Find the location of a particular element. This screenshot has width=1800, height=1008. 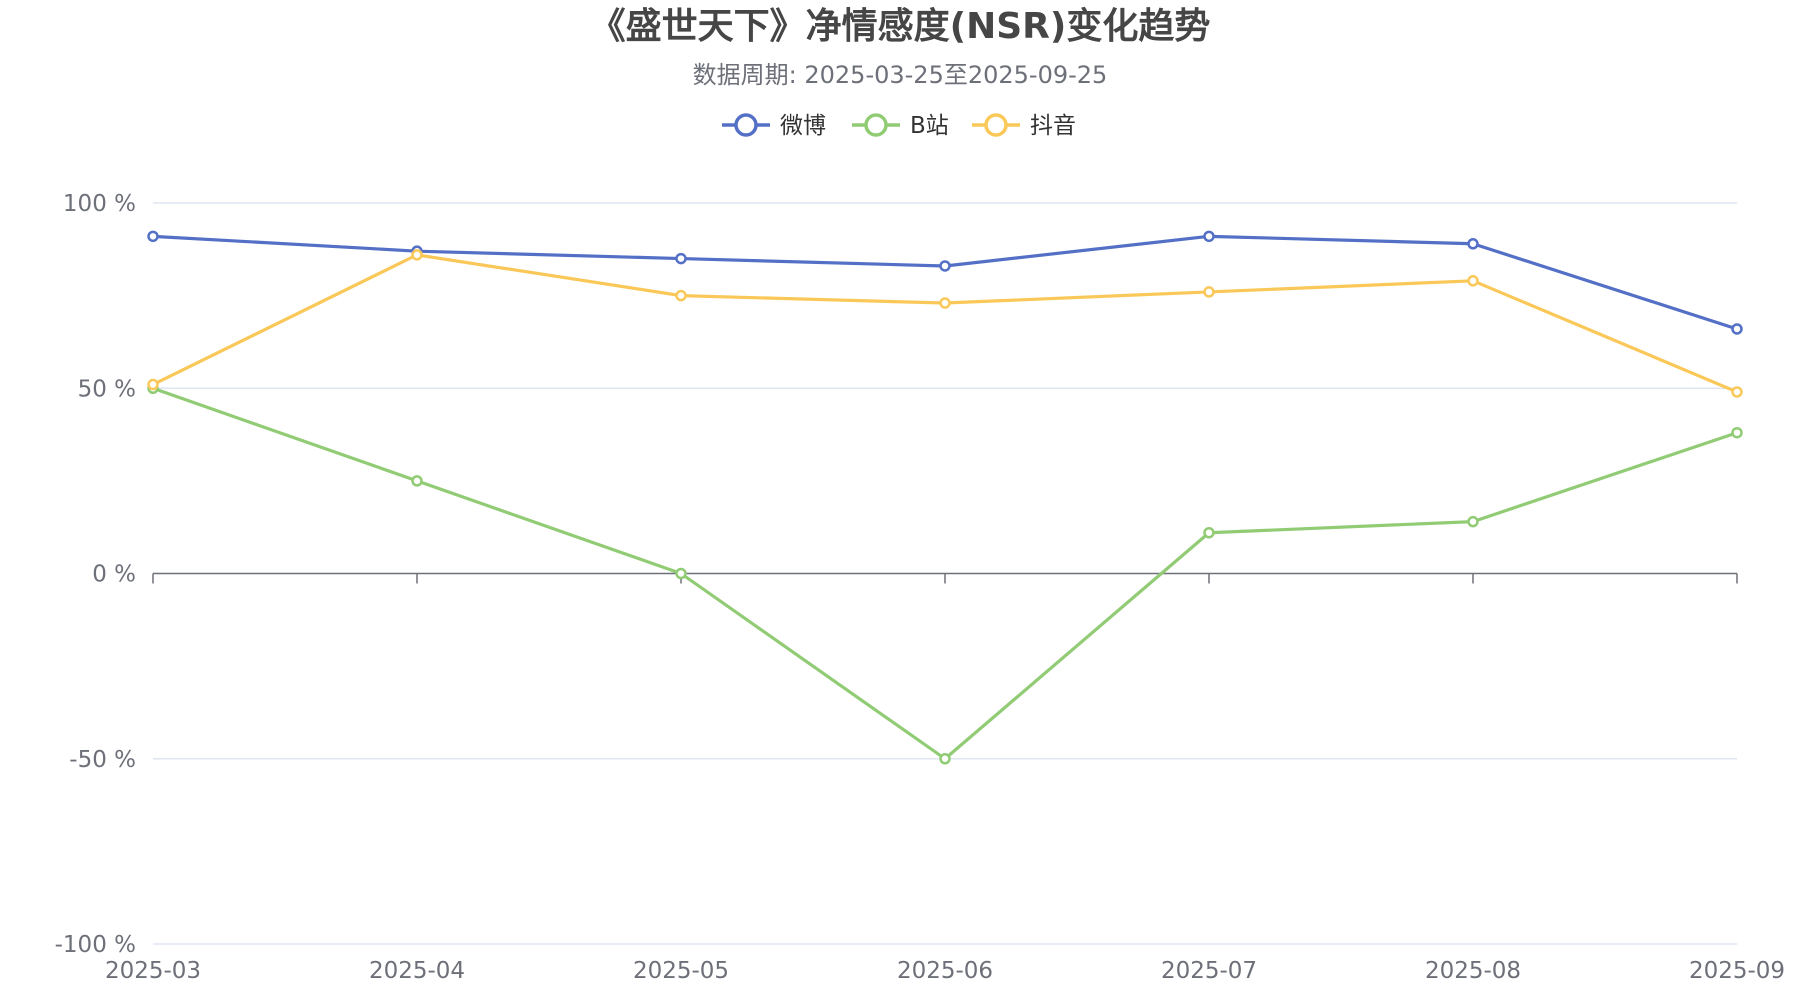

y-tick-label: -50 % is located at coordinates (102, 760).